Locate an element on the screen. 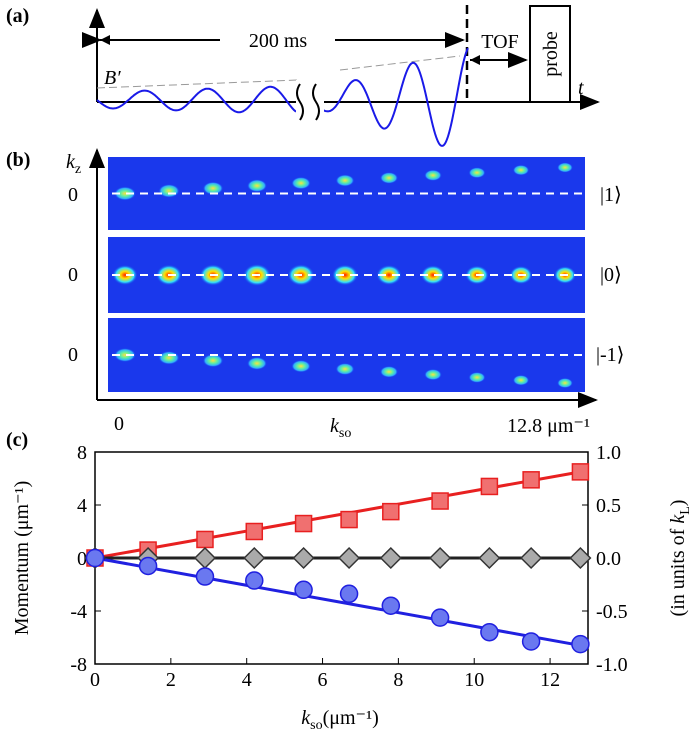 This screenshot has width=700, height=749. y-tick-label: -4 is located at coordinates (78, 612).